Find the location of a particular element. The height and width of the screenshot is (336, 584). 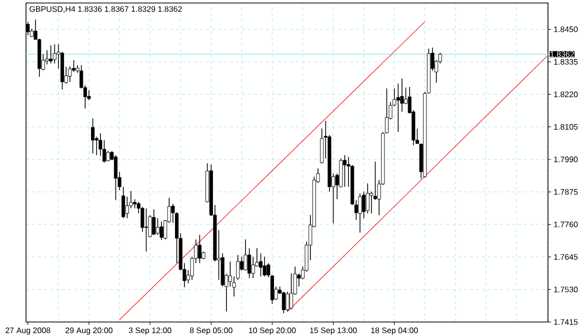

y-tick-label: 1.7415 is located at coordinates (566, 322).